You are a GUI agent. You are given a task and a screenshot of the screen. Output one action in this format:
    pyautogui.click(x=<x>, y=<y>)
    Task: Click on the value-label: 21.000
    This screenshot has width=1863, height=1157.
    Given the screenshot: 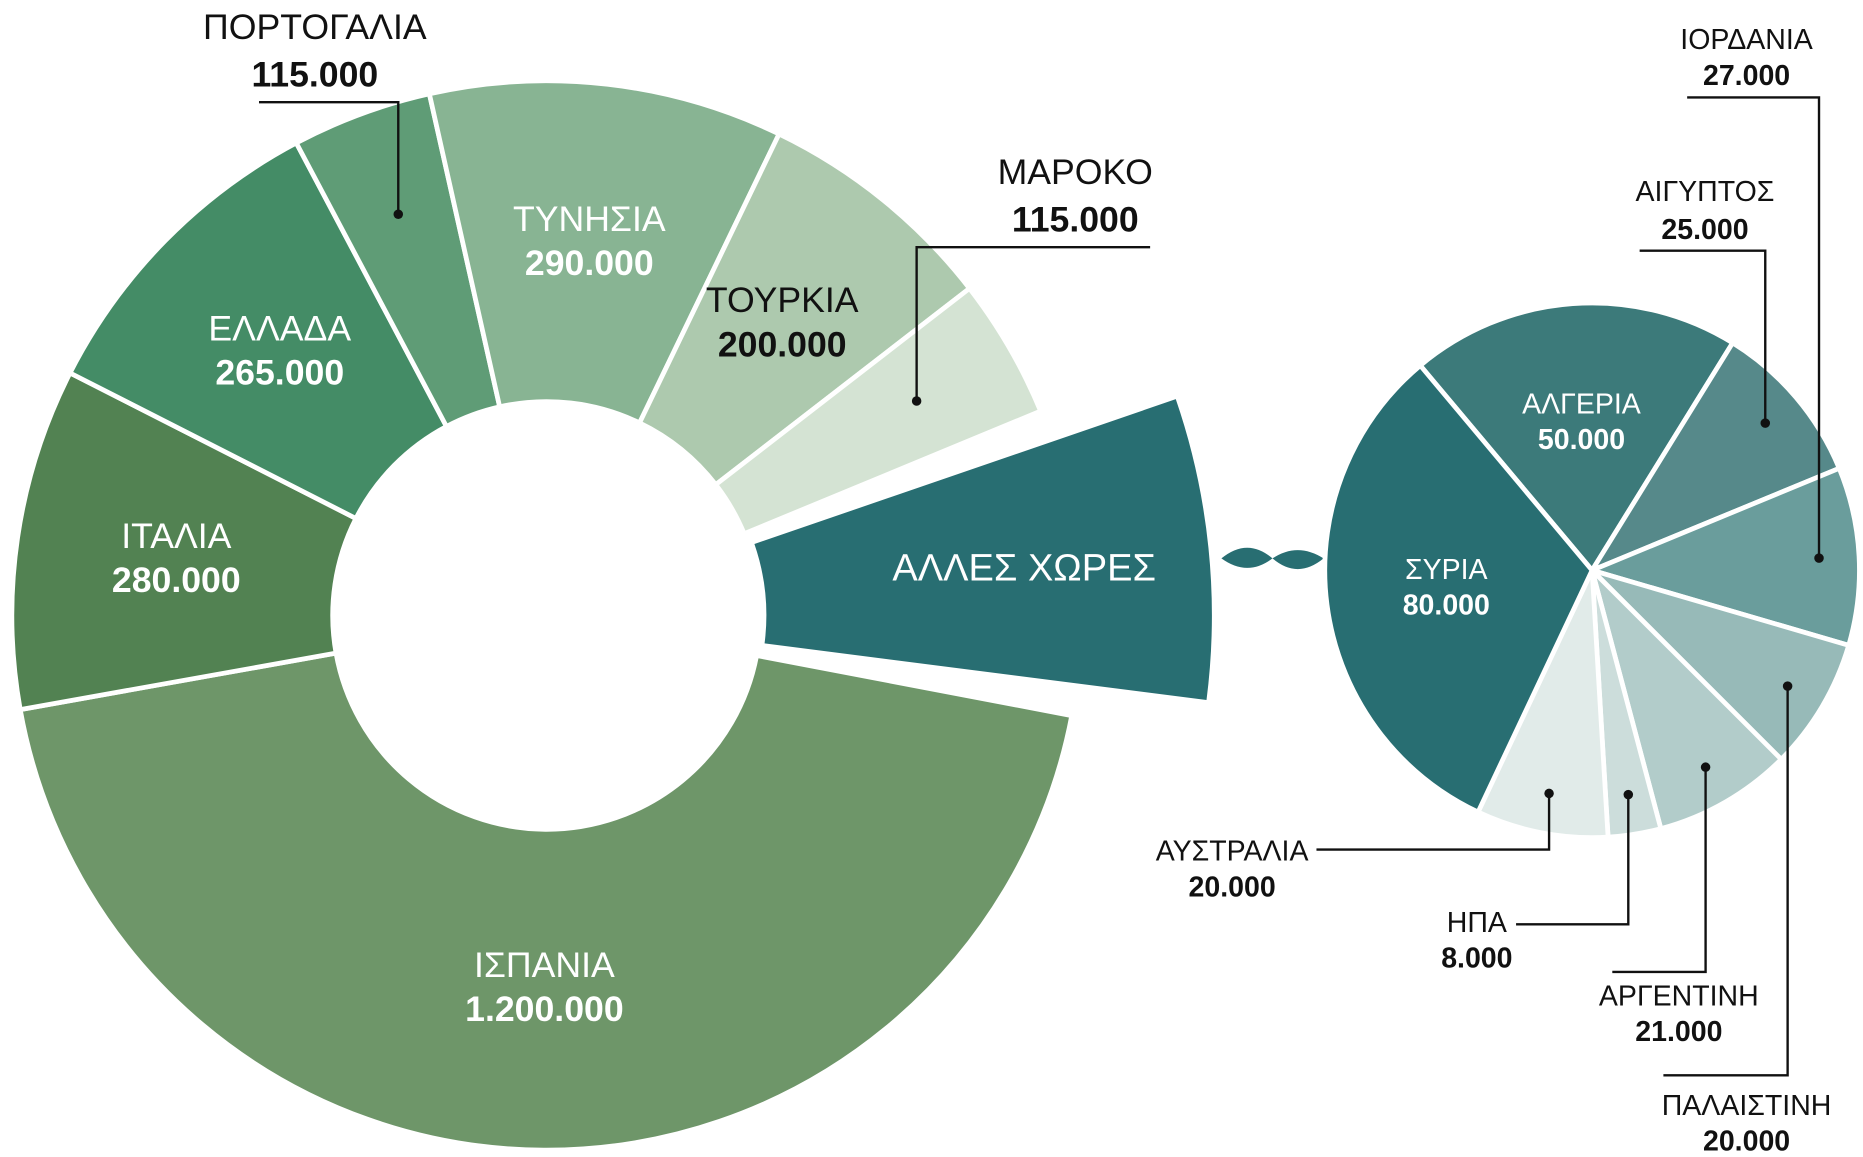 What is the action you would take?
    pyautogui.click(x=1678, y=1032)
    